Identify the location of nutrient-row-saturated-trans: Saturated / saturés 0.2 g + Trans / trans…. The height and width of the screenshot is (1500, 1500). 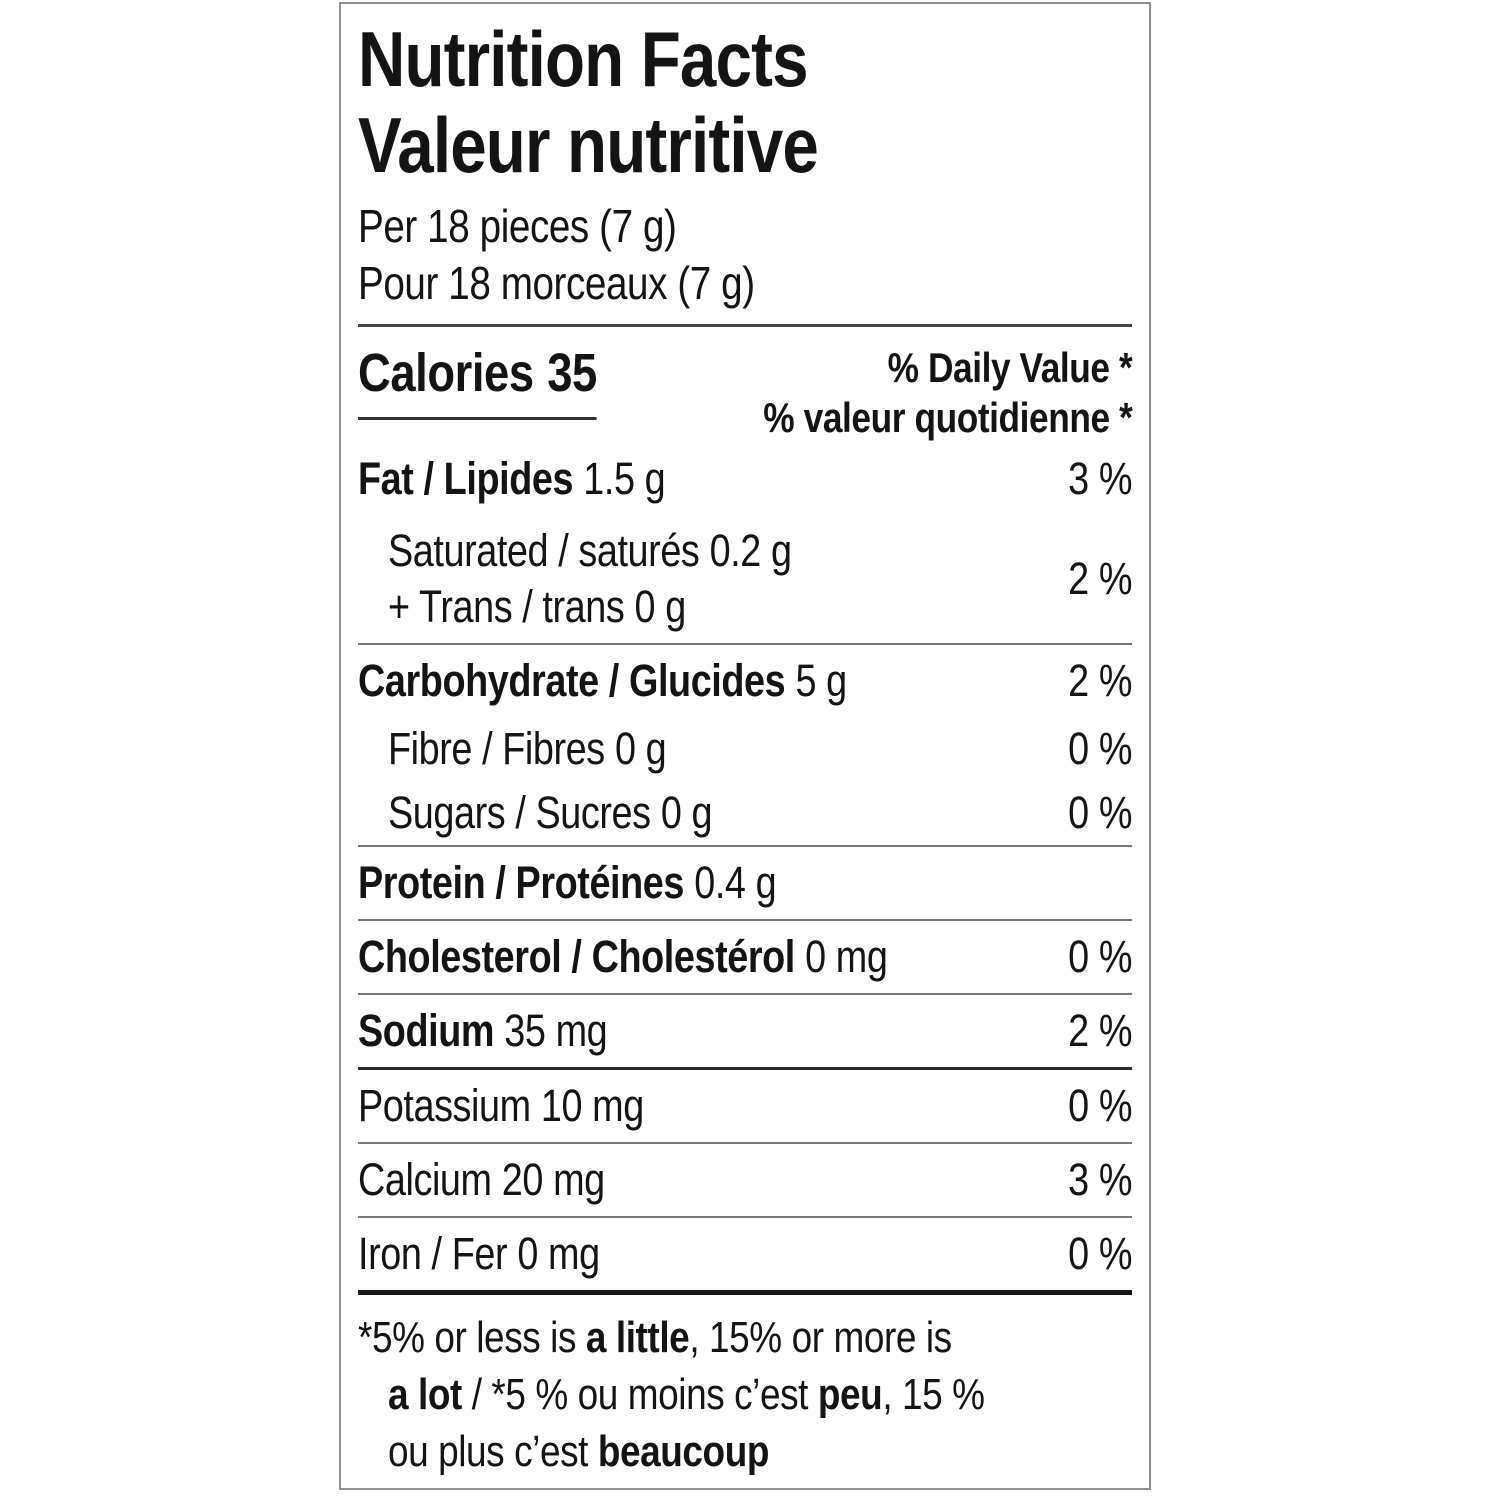
(745, 579).